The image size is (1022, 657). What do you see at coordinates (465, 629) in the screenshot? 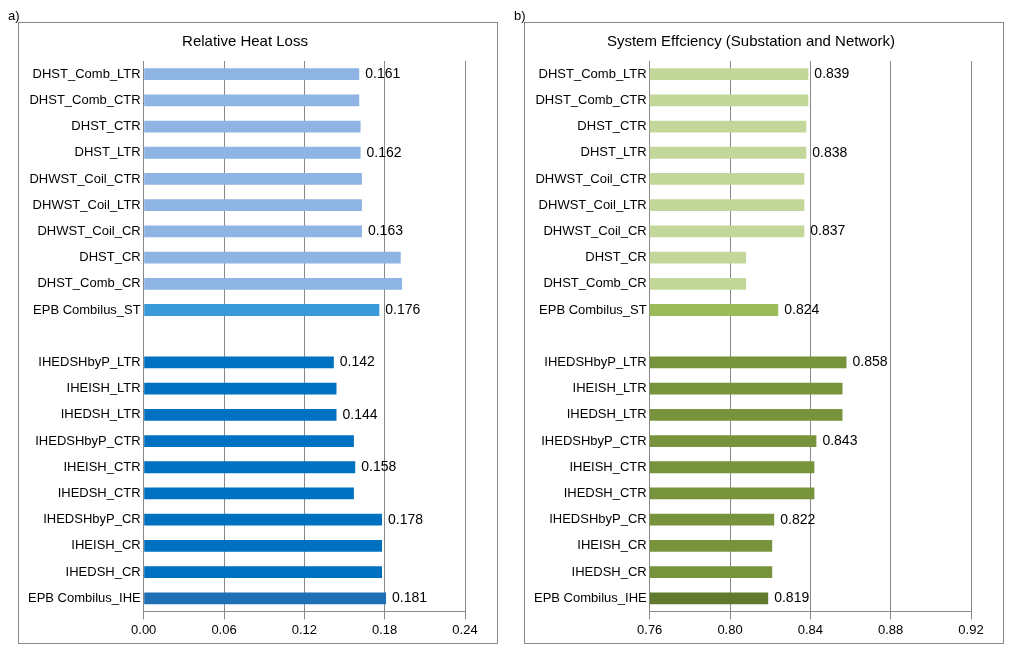
I see `x-tick-label: 0.24` at bounding box center [465, 629].